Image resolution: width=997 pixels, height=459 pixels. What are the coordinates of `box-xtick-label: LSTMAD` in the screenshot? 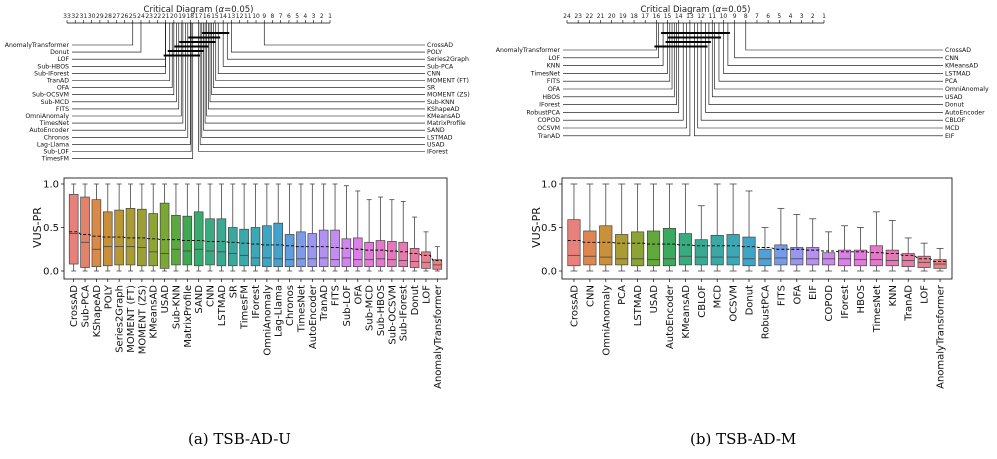 It's located at (222, 305).